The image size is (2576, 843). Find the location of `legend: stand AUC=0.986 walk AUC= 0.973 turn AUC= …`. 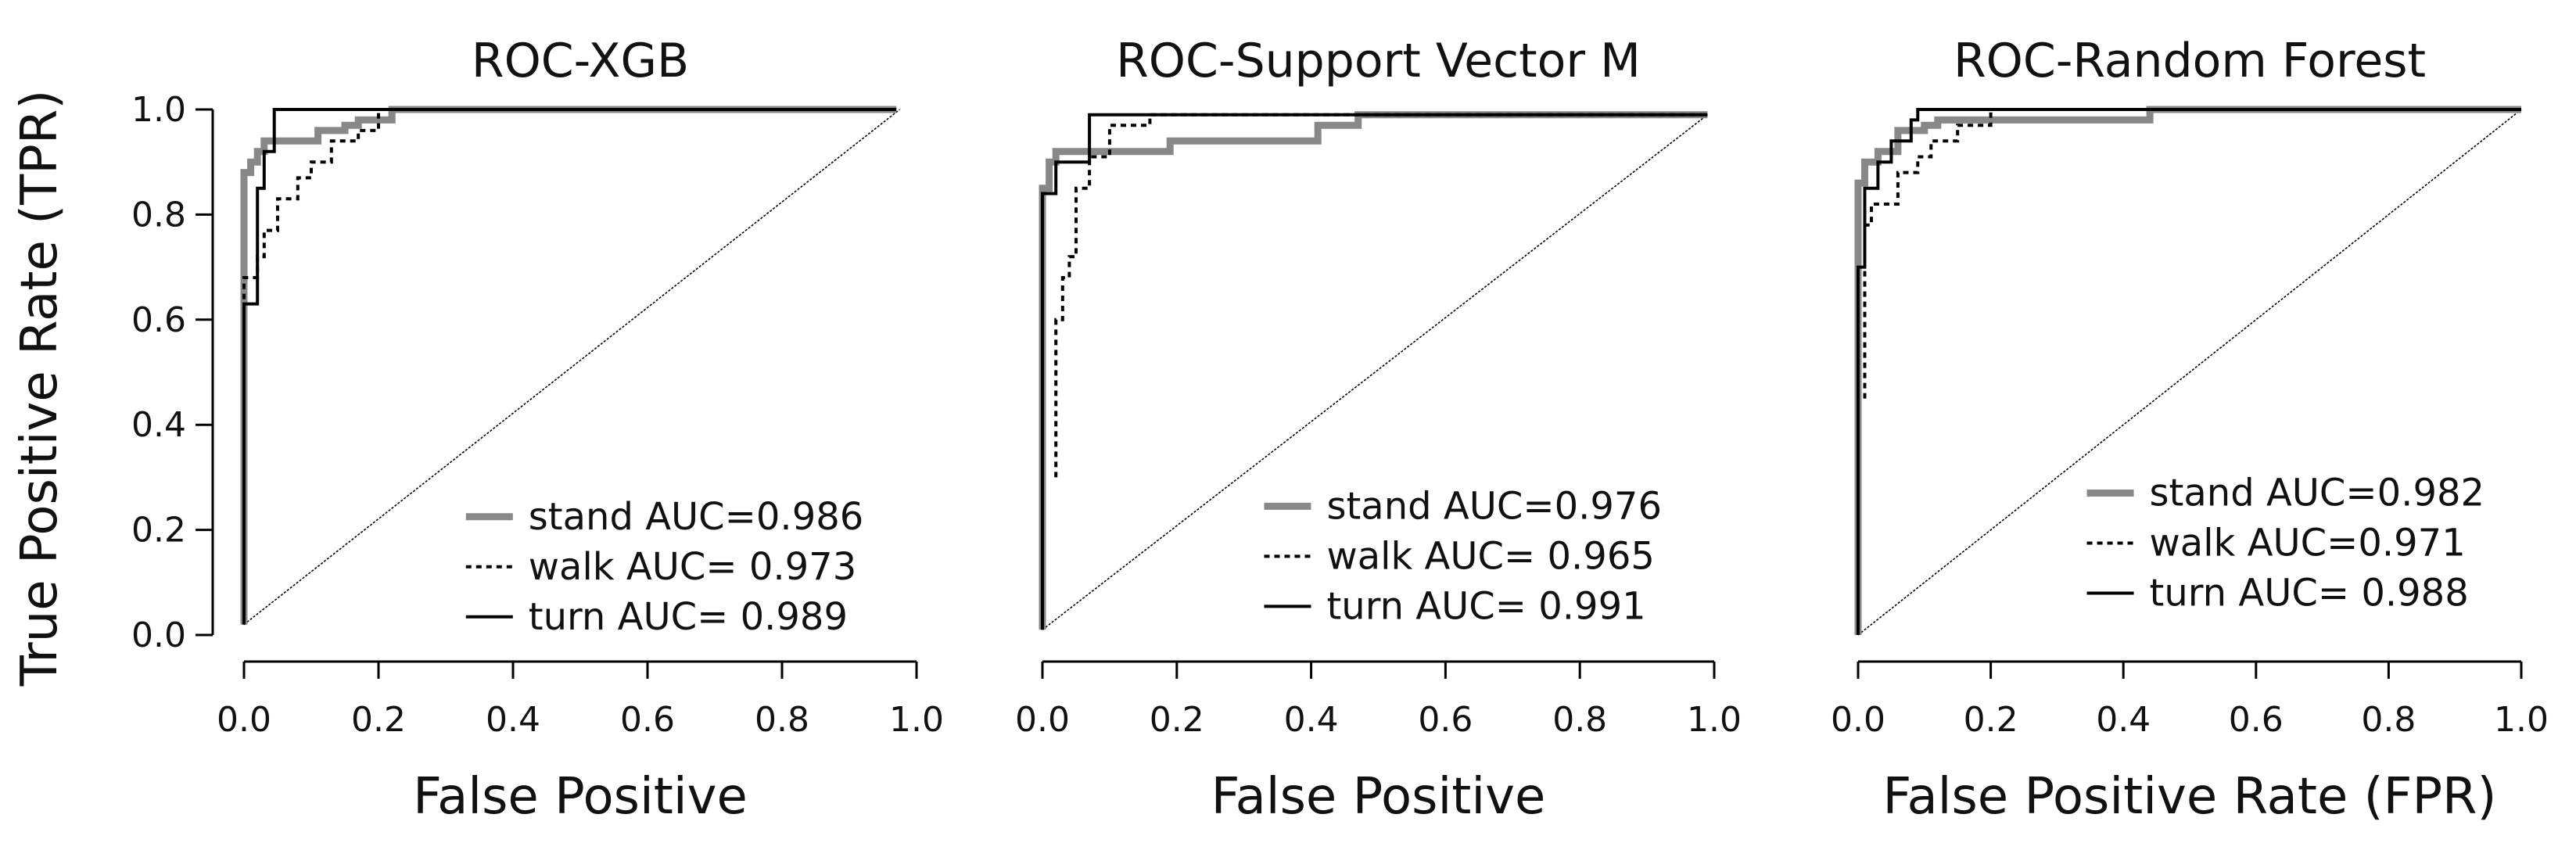

legend: stand AUC=0.986 walk AUC= 0.973 turn AUC= … is located at coordinates (664, 567).